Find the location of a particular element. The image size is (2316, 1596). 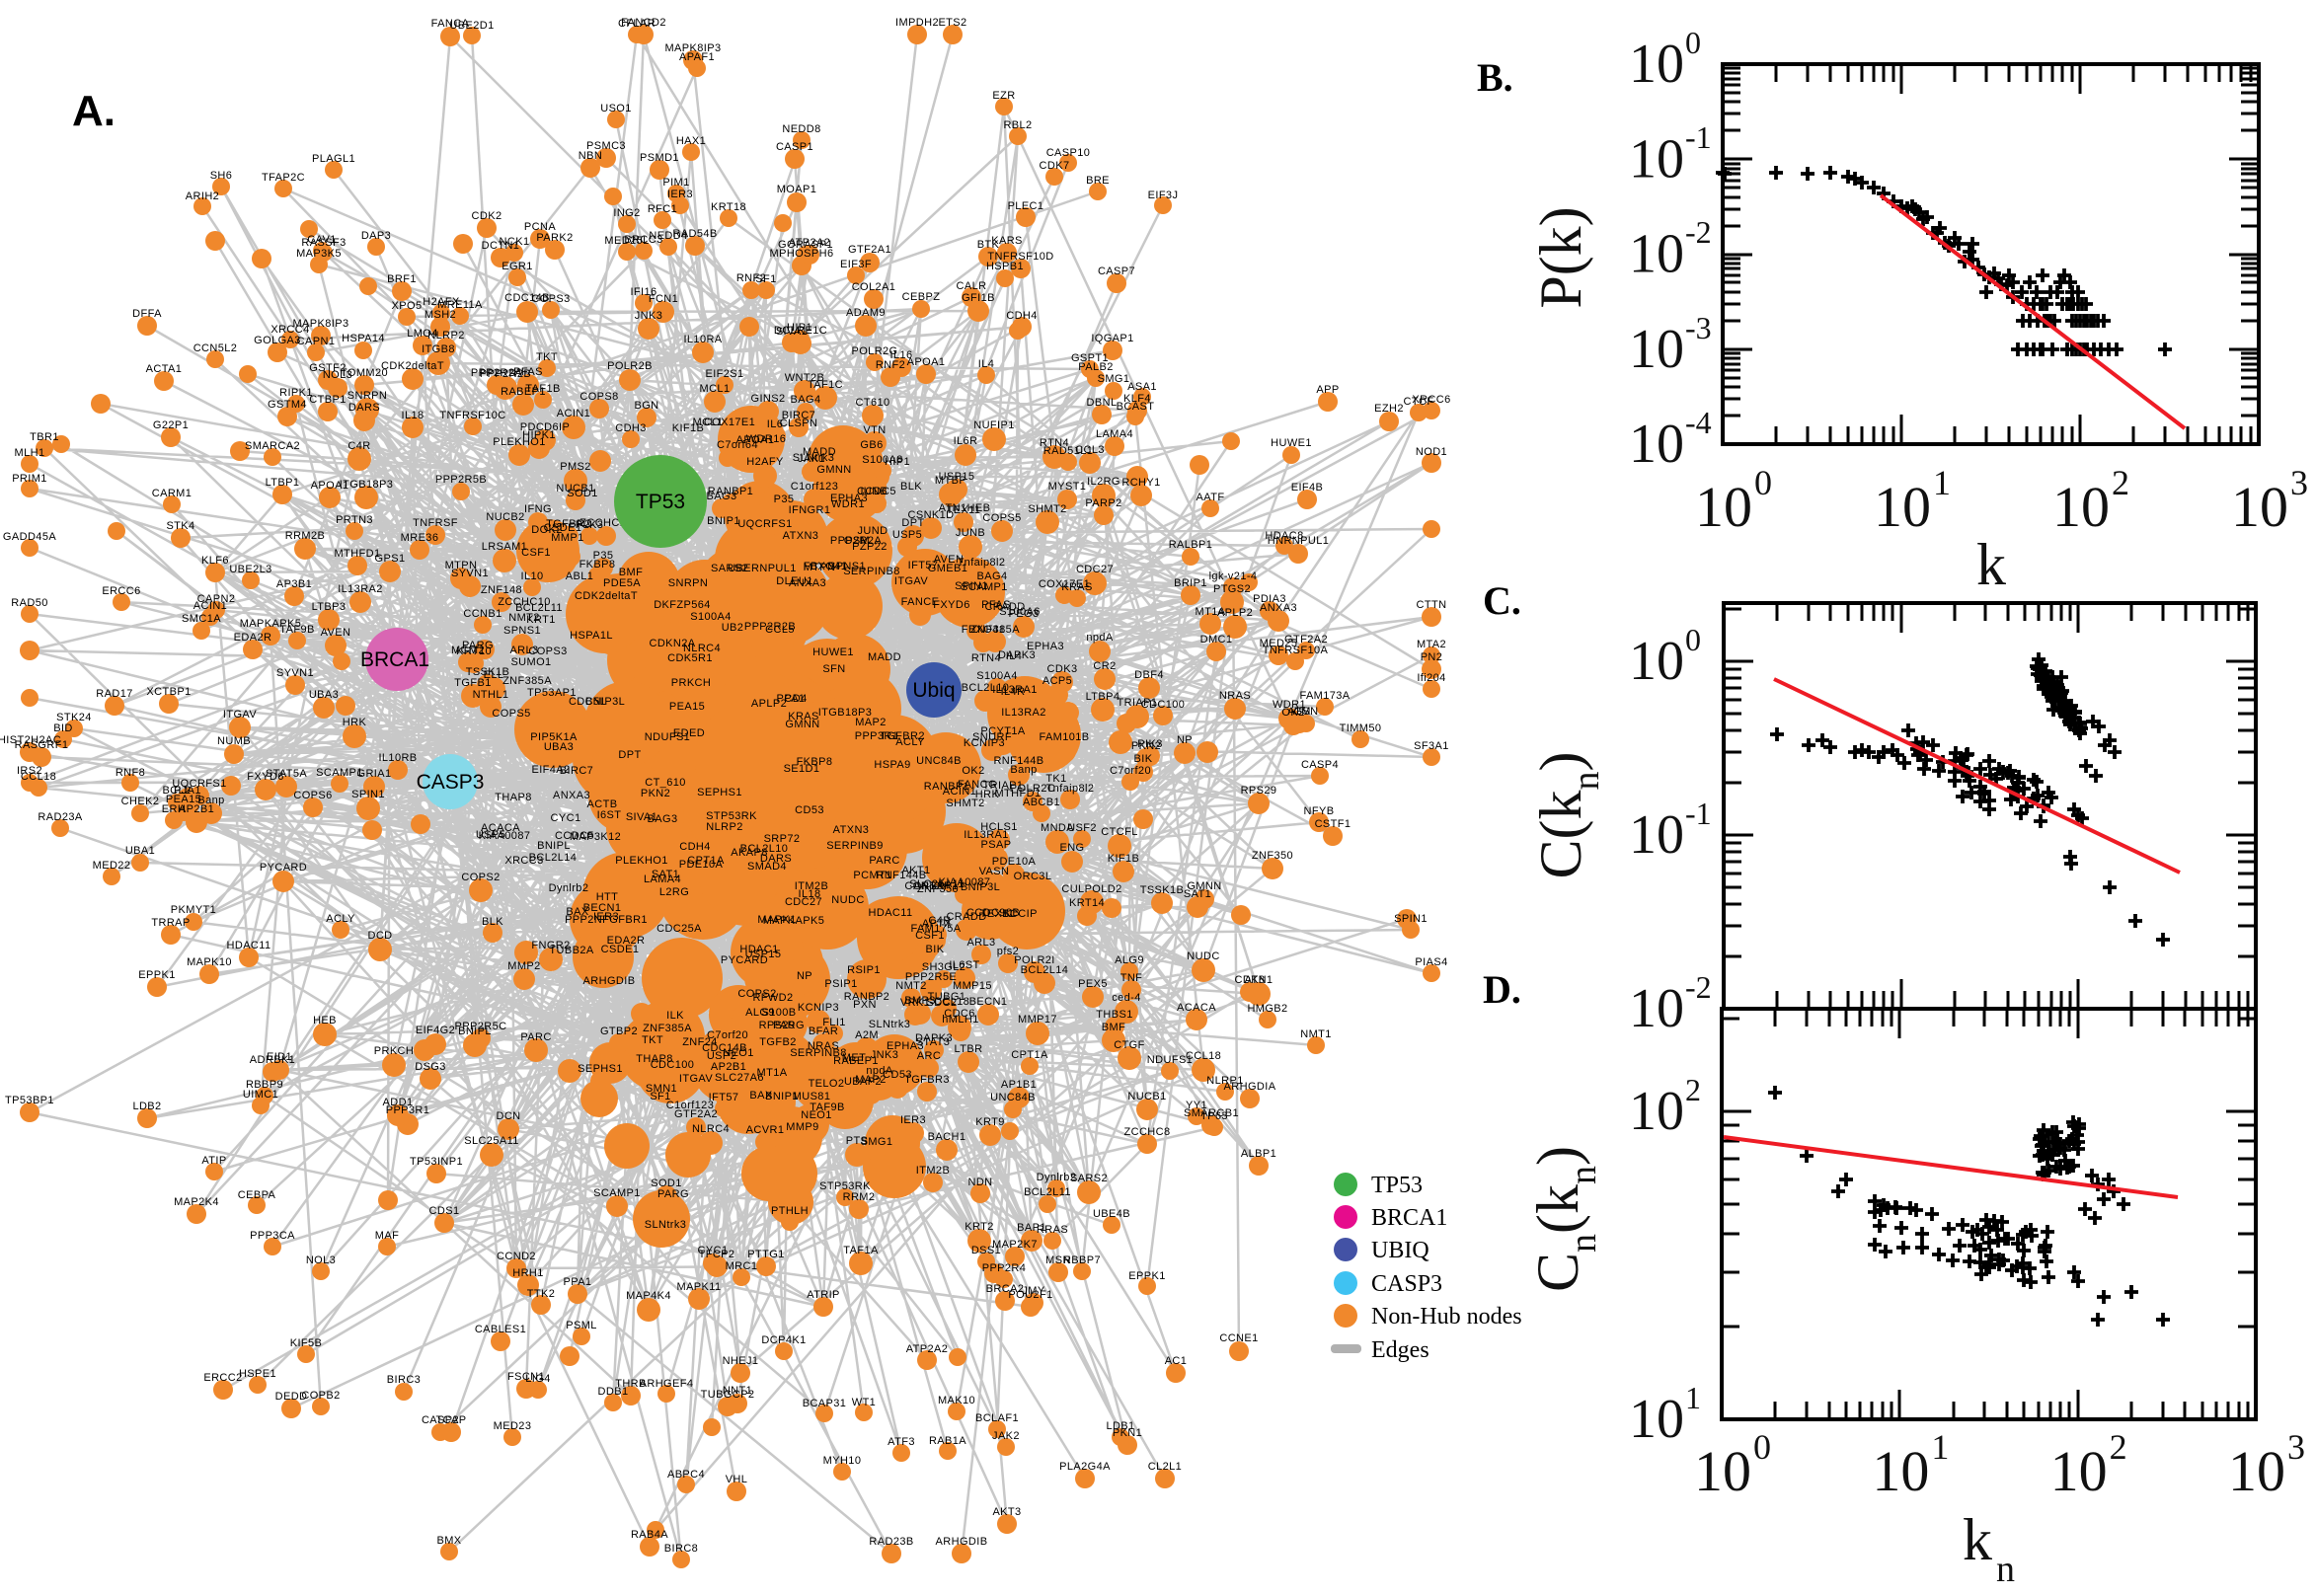

svg-text: BRCA2 is located at coordinates (1005, 1289).